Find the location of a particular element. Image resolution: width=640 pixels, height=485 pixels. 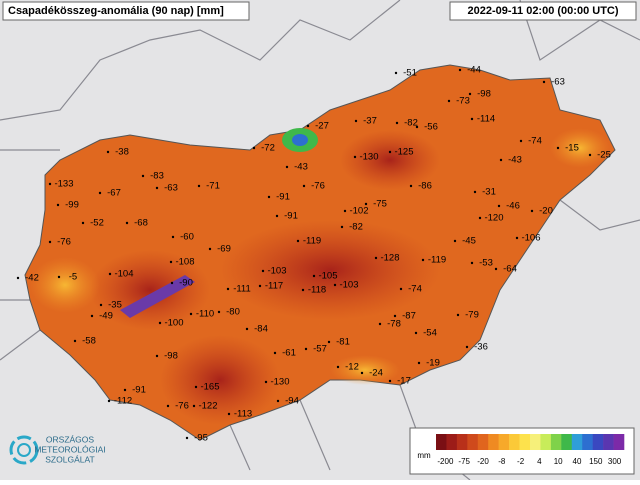

title-box is located at coordinates (126, 11).